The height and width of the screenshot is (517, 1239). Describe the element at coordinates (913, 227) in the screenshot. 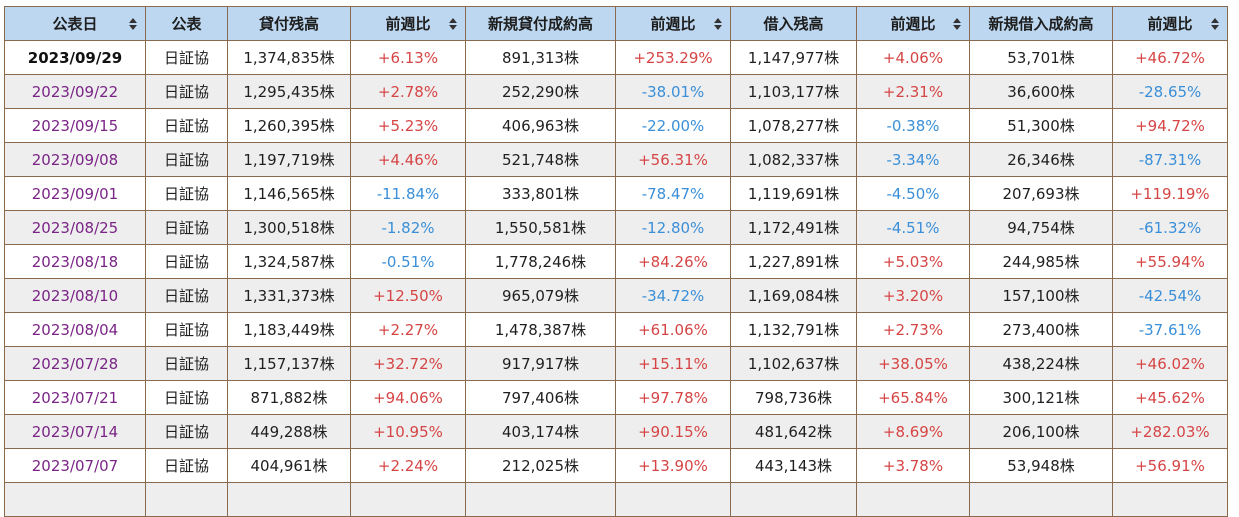

I see `cell-borrow-balance-wow: -4.51%` at that location.